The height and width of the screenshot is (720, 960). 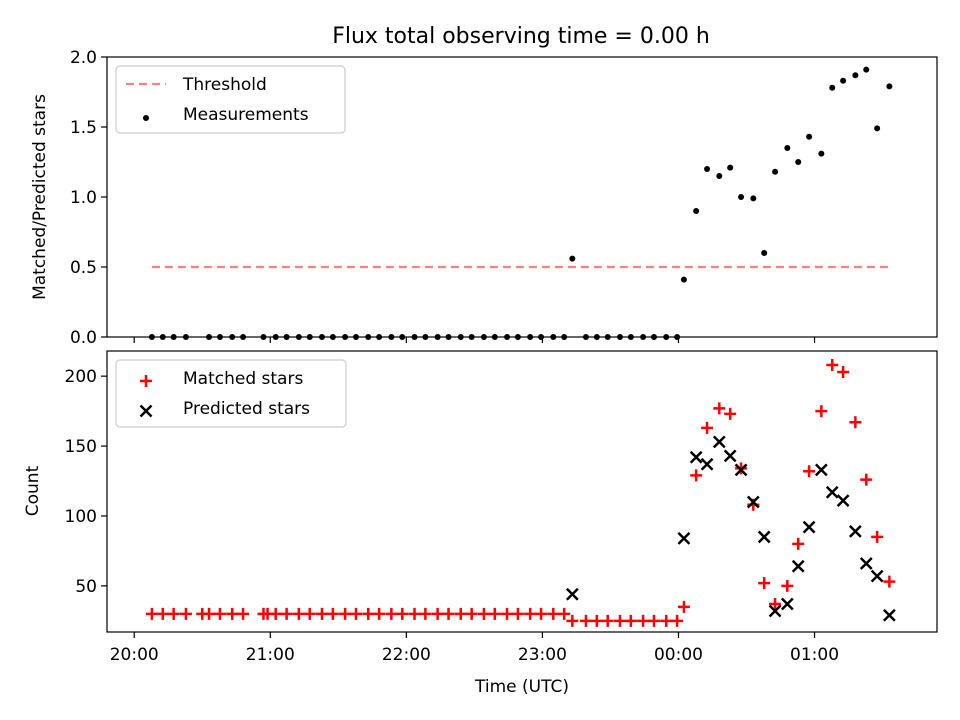 I want to click on x-tick-label: 20:00, so click(x=134, y=655).